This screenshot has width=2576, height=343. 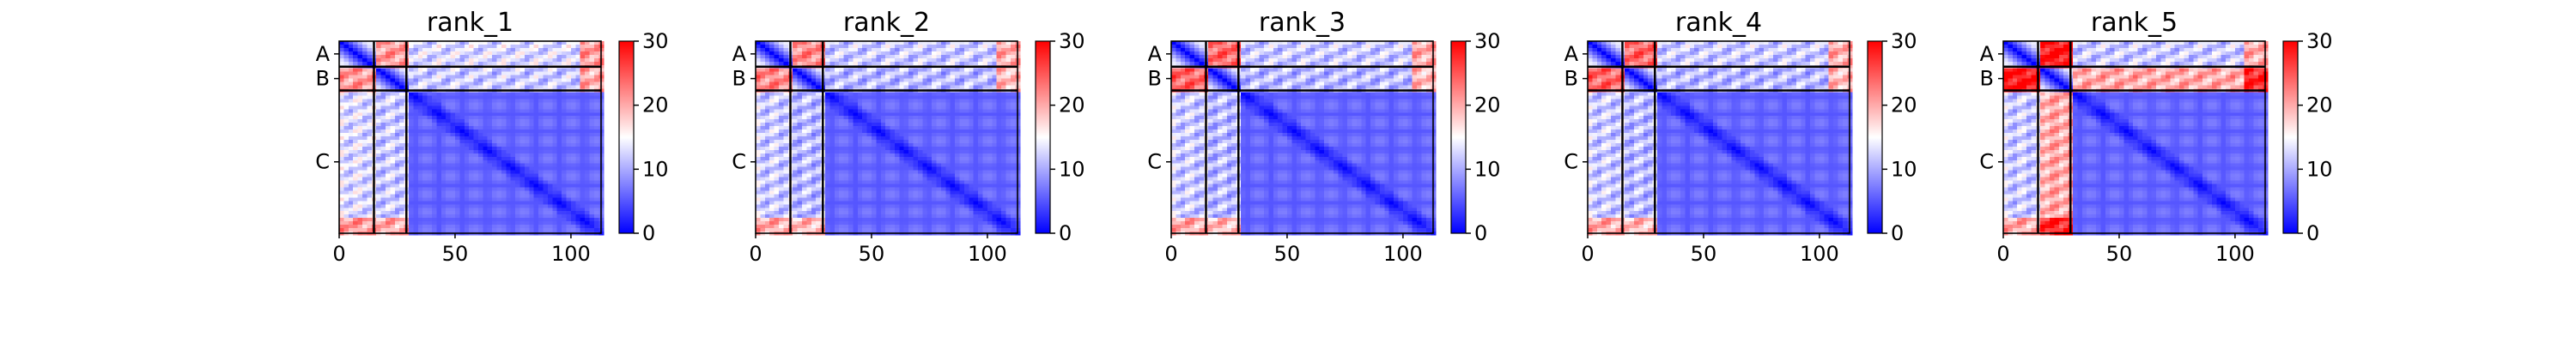 I want to click on panel-title: rank_1, so click(x=470, y=23).